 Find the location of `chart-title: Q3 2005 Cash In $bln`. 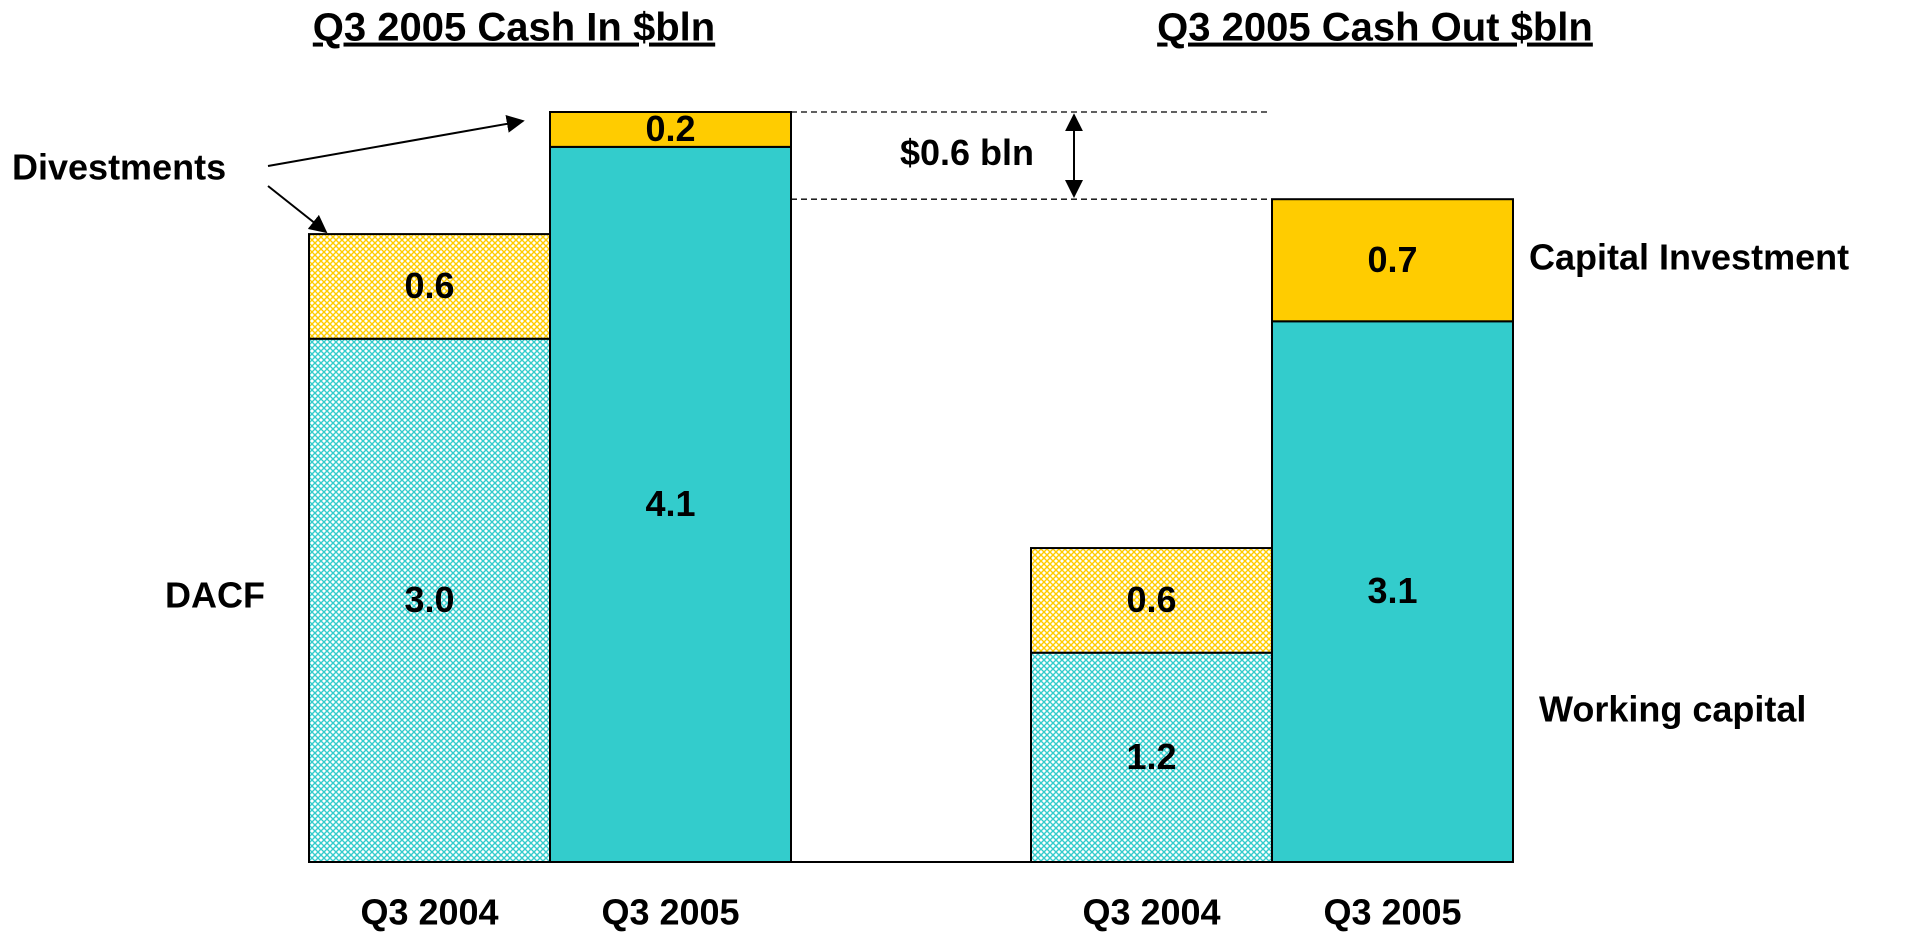

chart-title: Q3 2005 Cash In $bln is located at coordinates (514, 28).